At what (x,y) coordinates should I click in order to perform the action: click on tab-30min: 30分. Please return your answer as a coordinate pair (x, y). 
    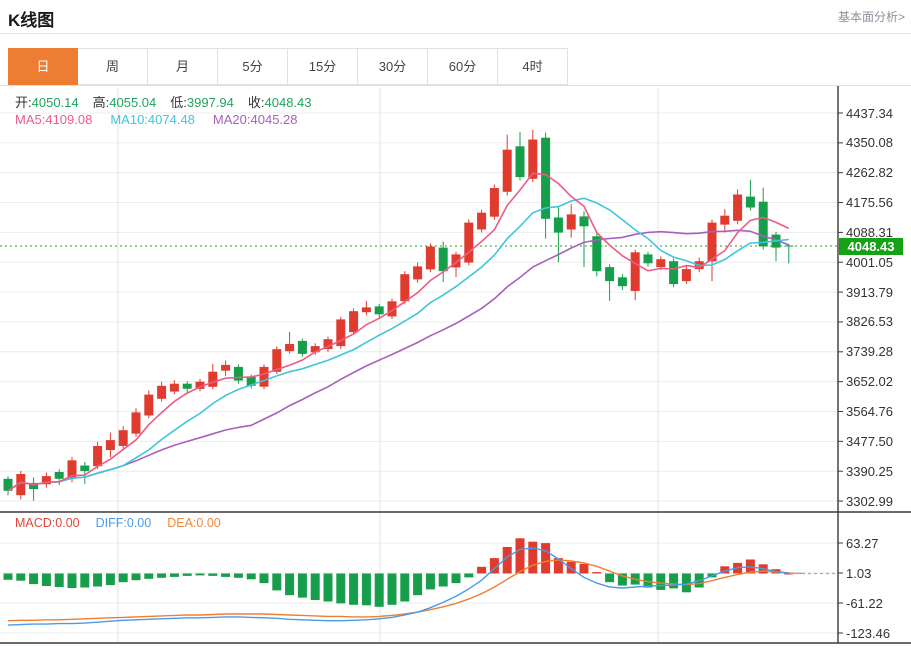
    Looking at the image, I should click on (393, 66).